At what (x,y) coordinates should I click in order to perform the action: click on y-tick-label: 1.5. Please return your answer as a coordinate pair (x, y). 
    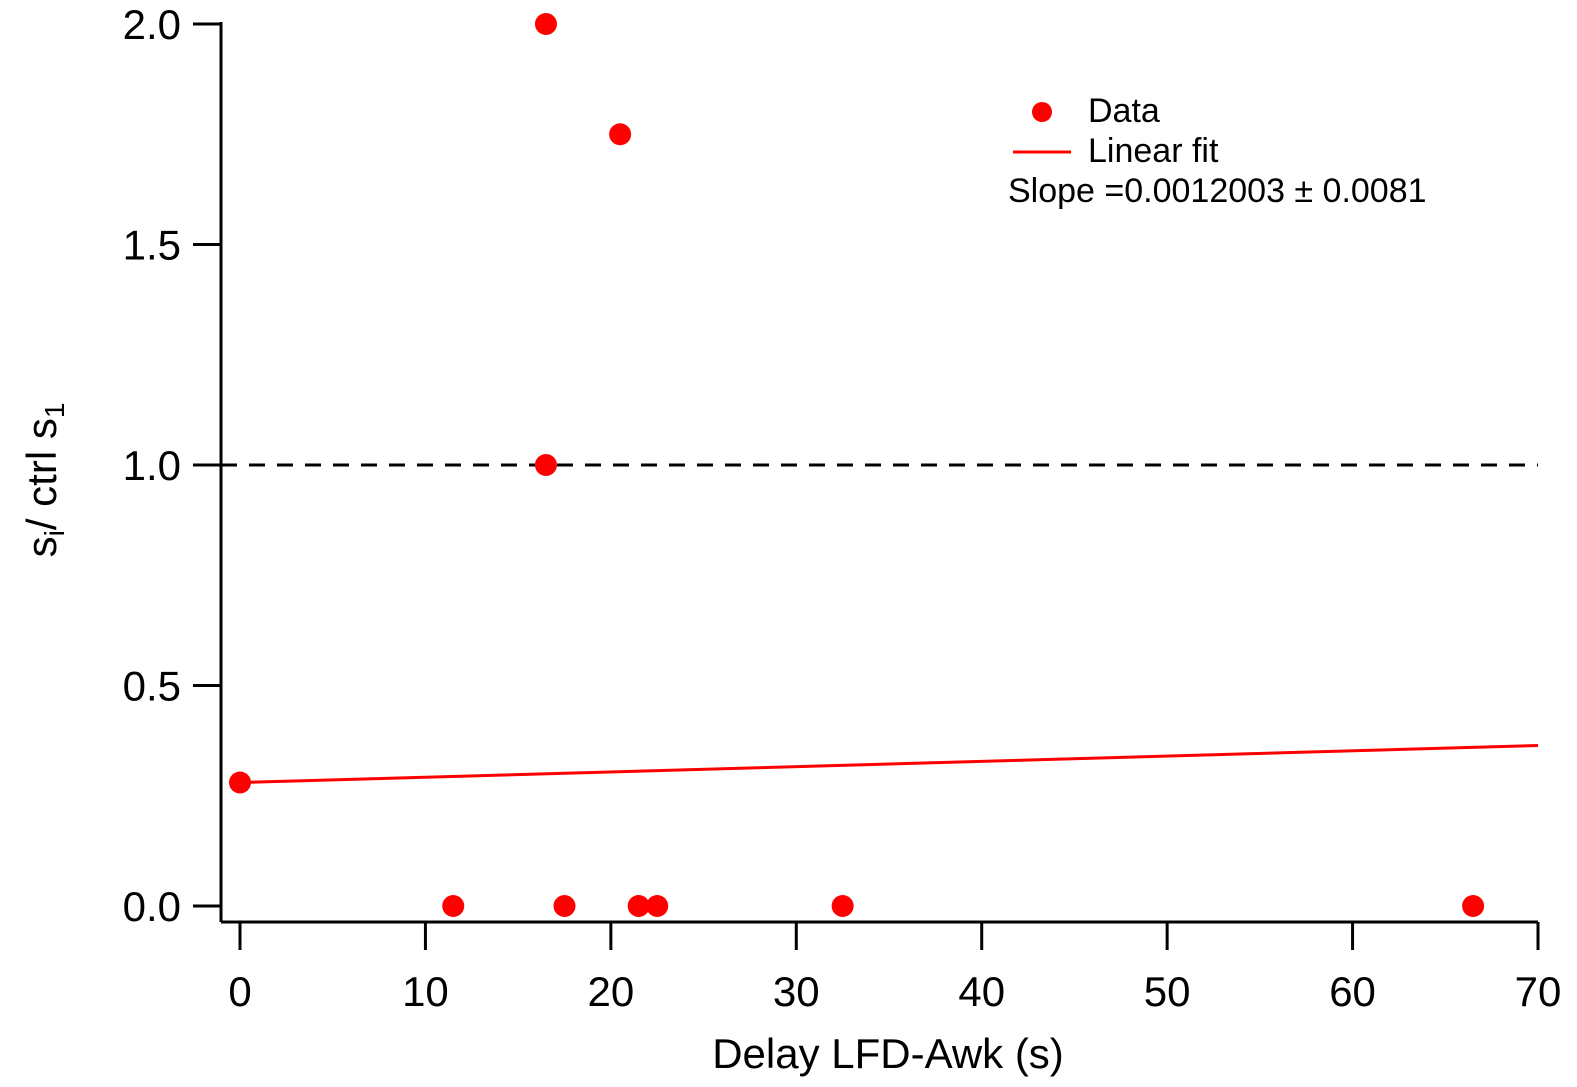
    Looking at the image, I should click on (152, 245).